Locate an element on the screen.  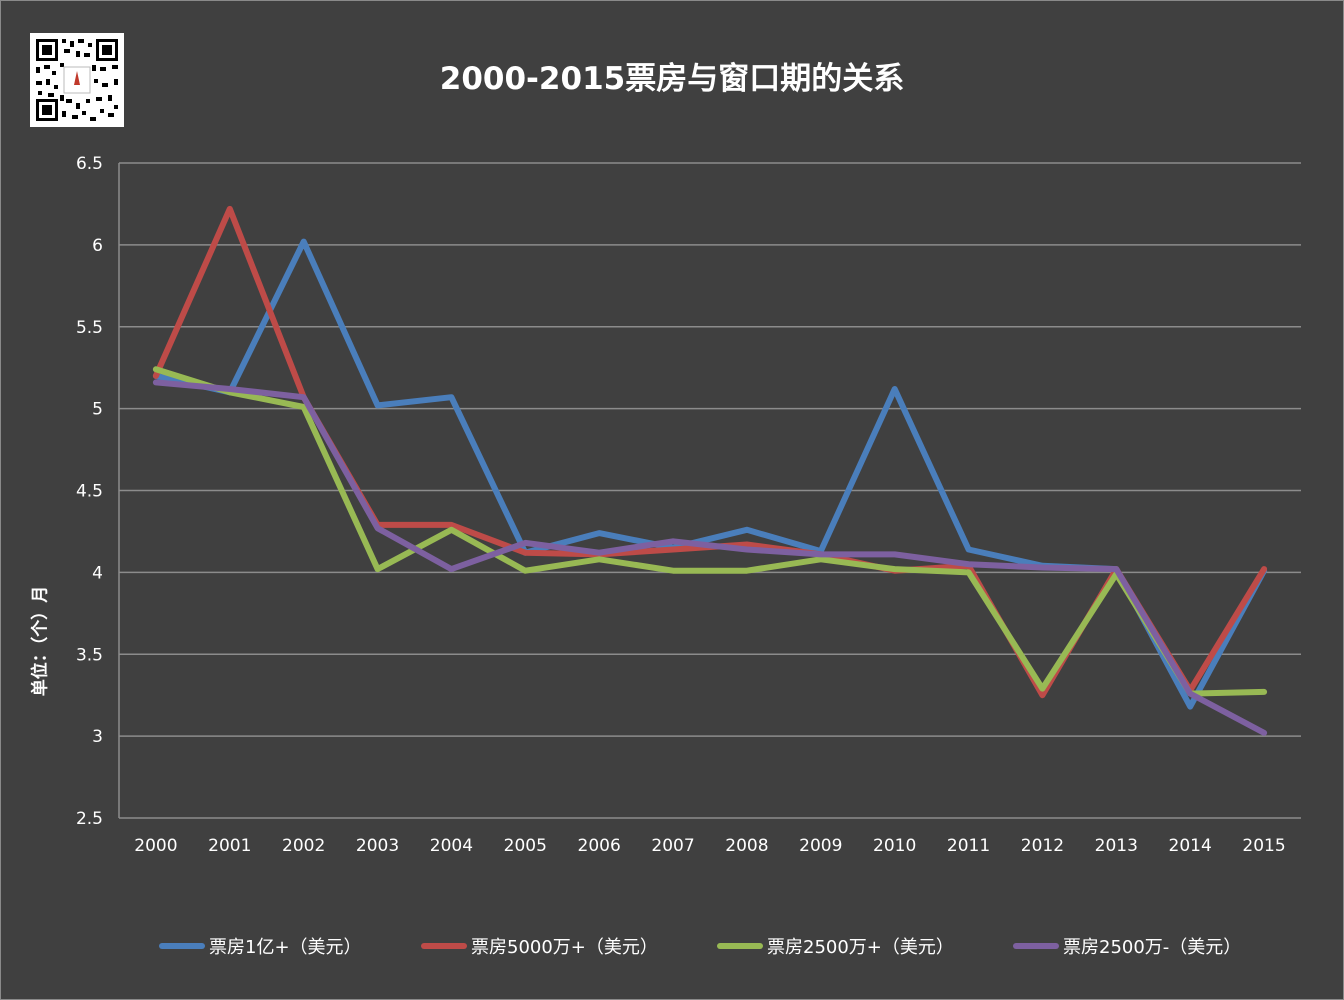
y-tick-label: 5 is located at coordinates (97, 410).